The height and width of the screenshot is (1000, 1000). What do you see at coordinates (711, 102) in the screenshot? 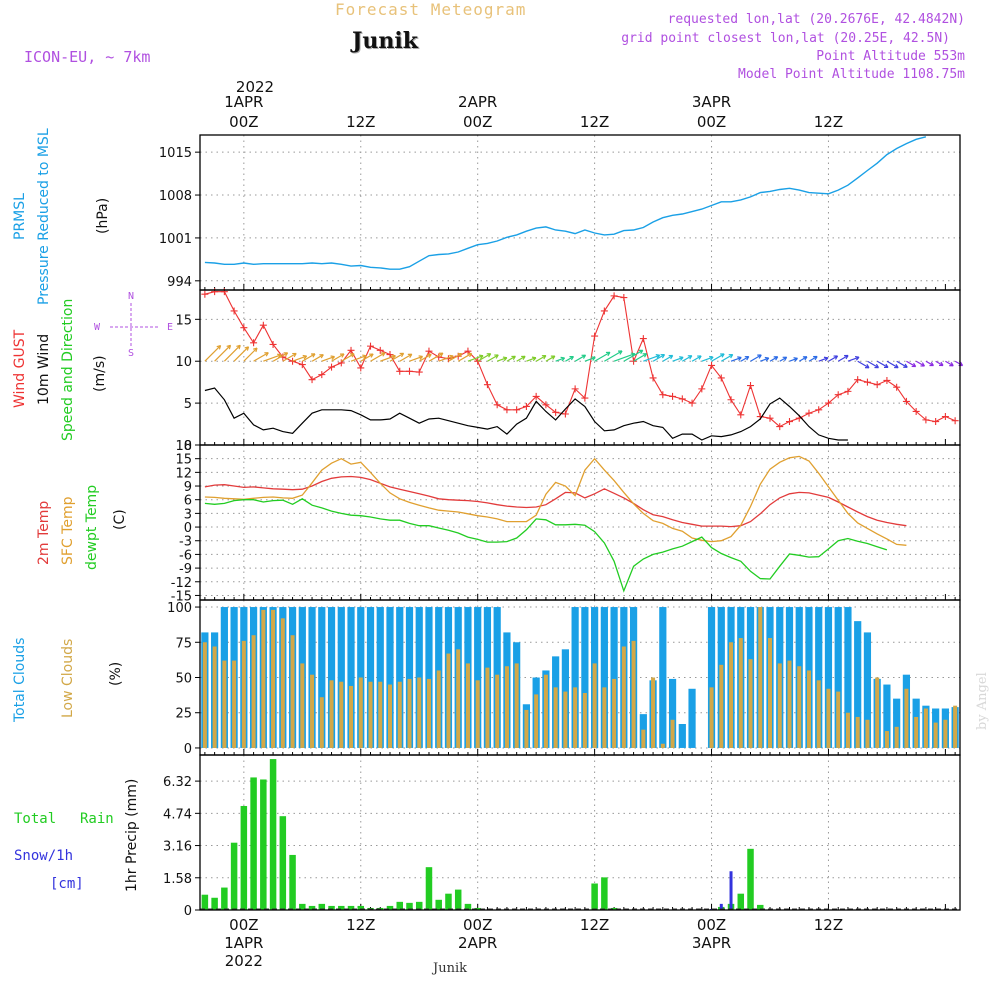
I see `top-axis-label: 3APR` at bounding box center [711, 102].